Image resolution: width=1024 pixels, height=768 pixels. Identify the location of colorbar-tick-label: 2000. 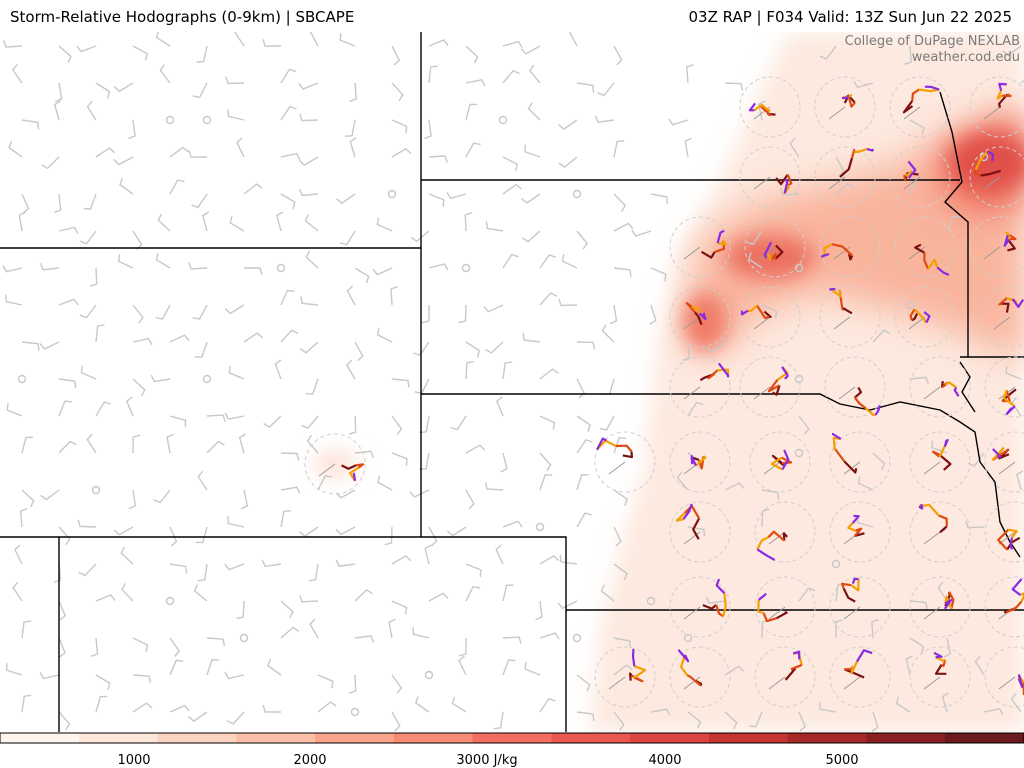
(309, 760).